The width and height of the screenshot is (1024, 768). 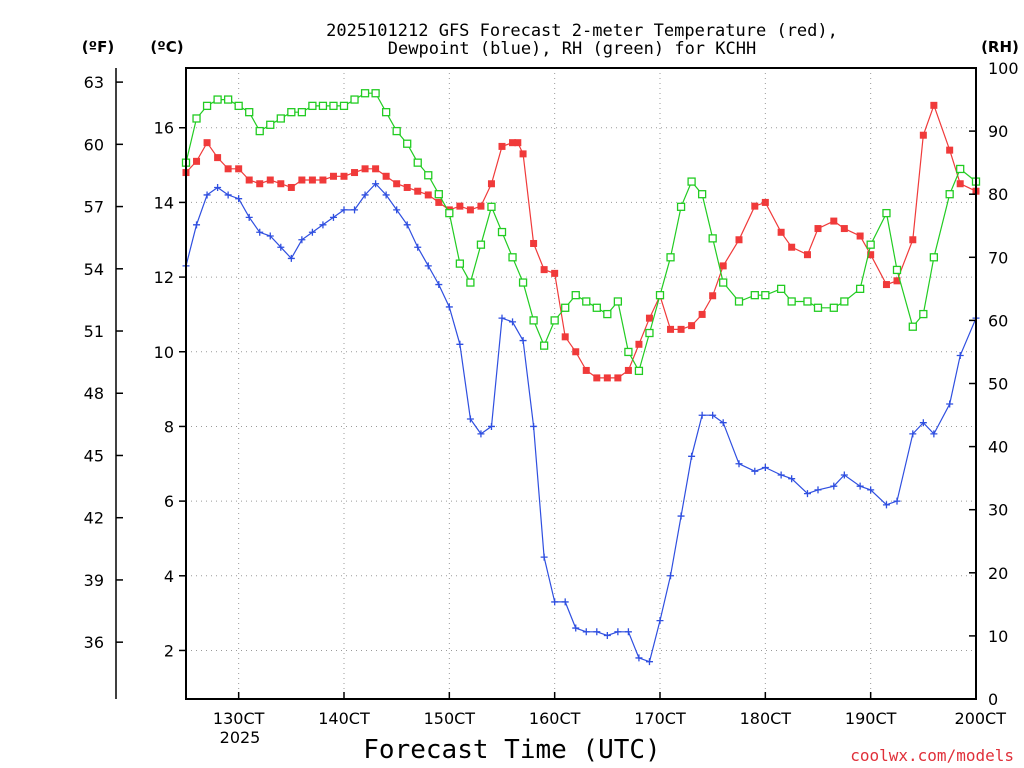 I want to click on rh-tick-label: 50, so click(x=998, y=384).